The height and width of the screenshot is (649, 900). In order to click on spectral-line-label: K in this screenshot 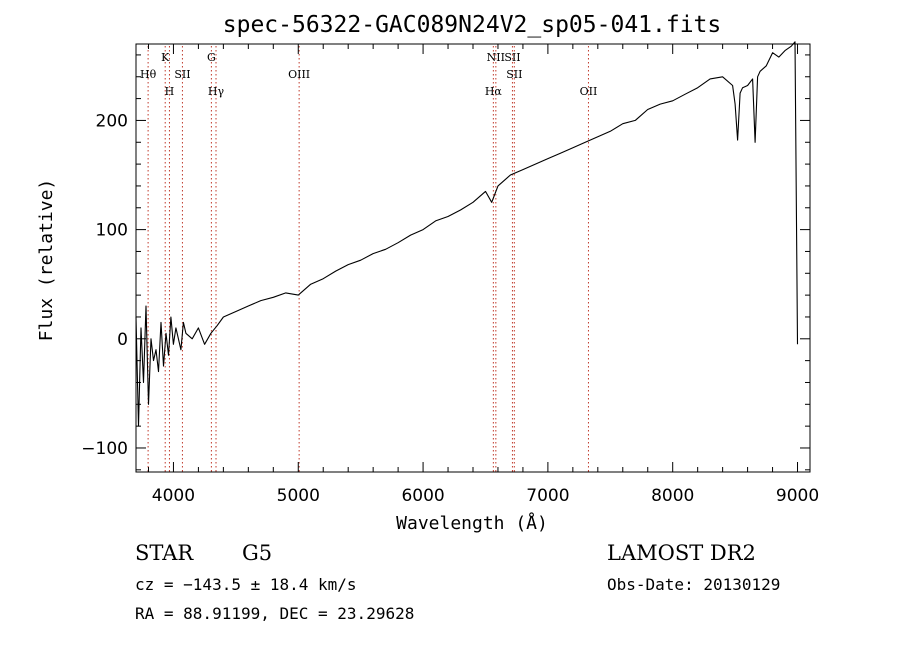, I will do `click(165, 57)`.